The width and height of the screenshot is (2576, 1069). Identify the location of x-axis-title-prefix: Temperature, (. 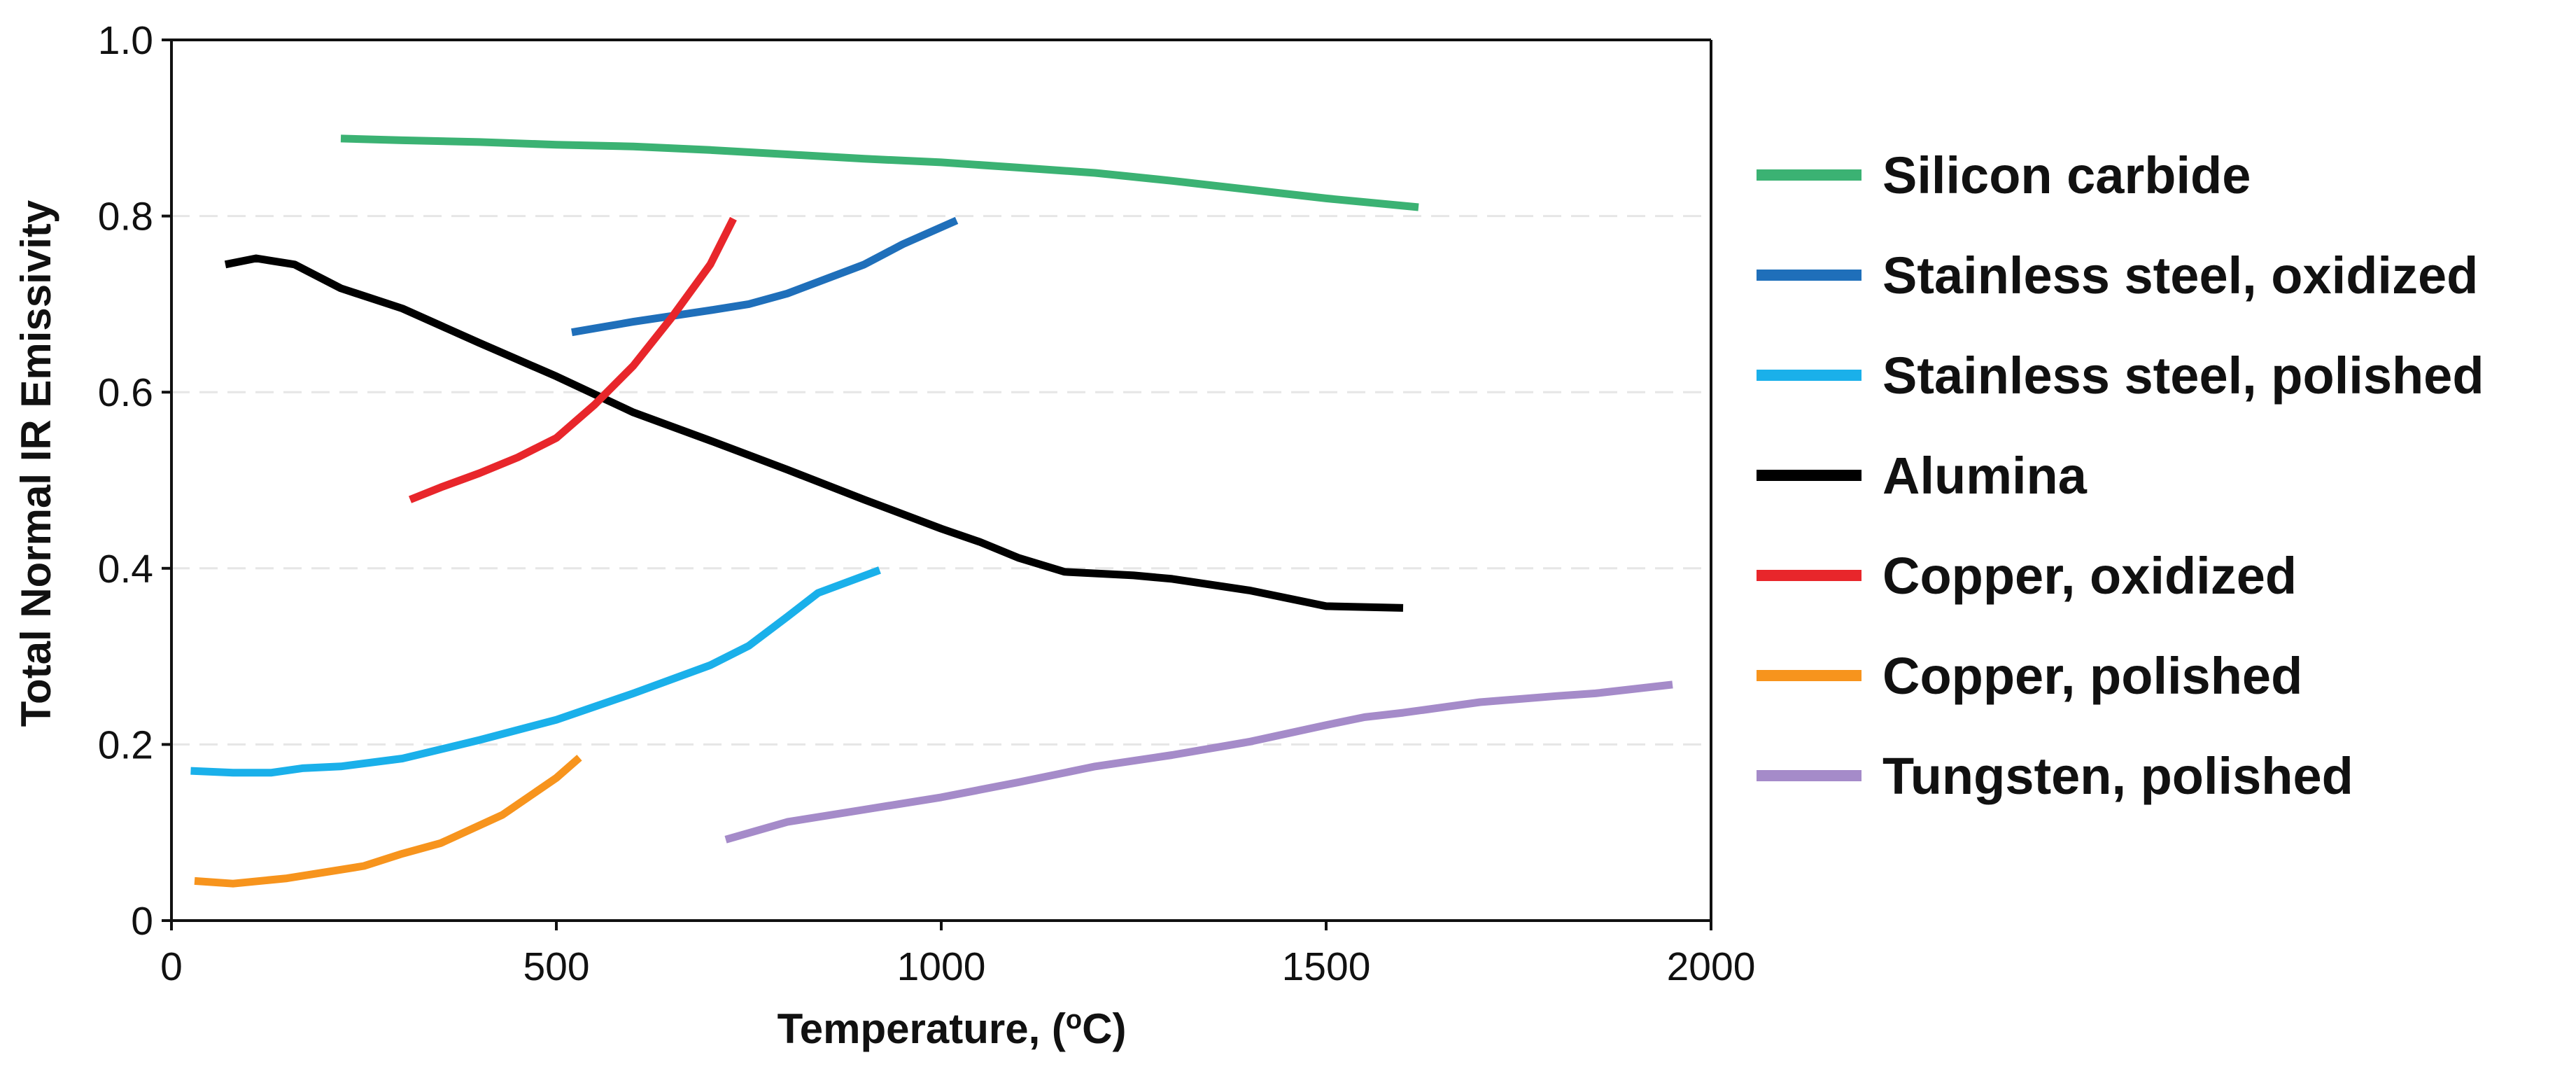
(921, 1028).